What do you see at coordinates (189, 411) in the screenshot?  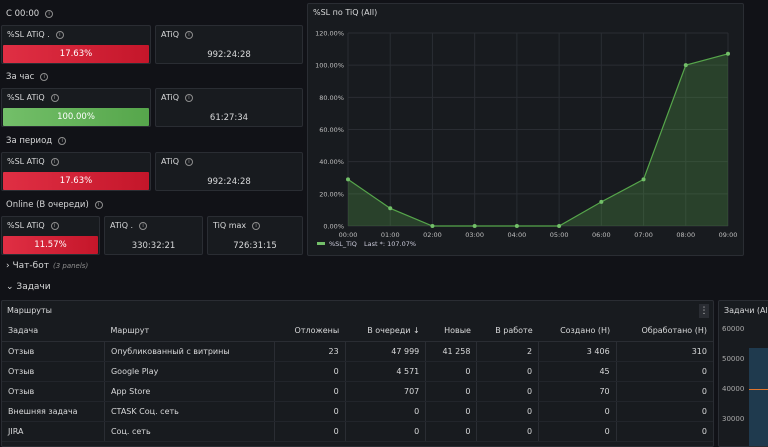 I see `table-cell: CTASK Соц. сеть` at bounding box center [189, 411].